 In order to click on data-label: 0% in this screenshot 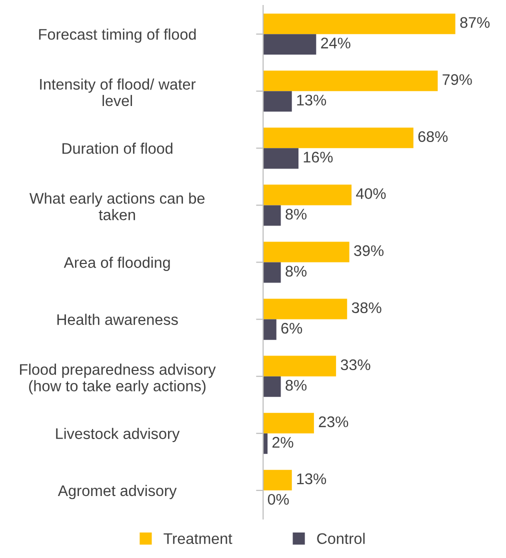, I will do `click(278, 499)`.